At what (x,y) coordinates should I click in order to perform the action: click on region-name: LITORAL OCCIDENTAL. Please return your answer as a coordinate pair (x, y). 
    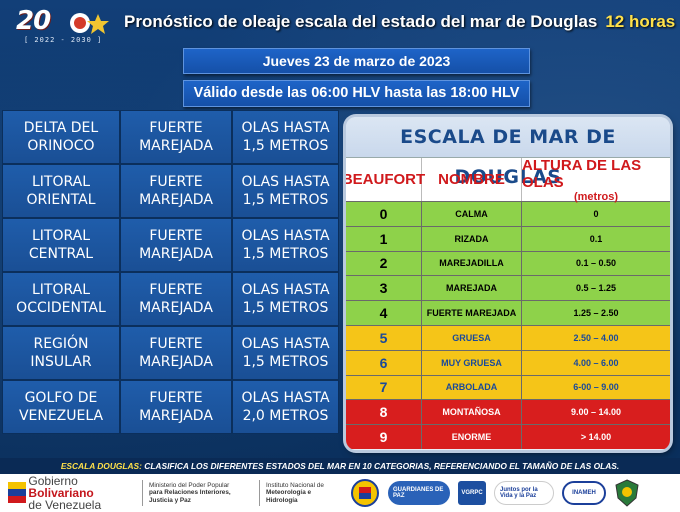
    Looking at the image, I should click on (61, 299).